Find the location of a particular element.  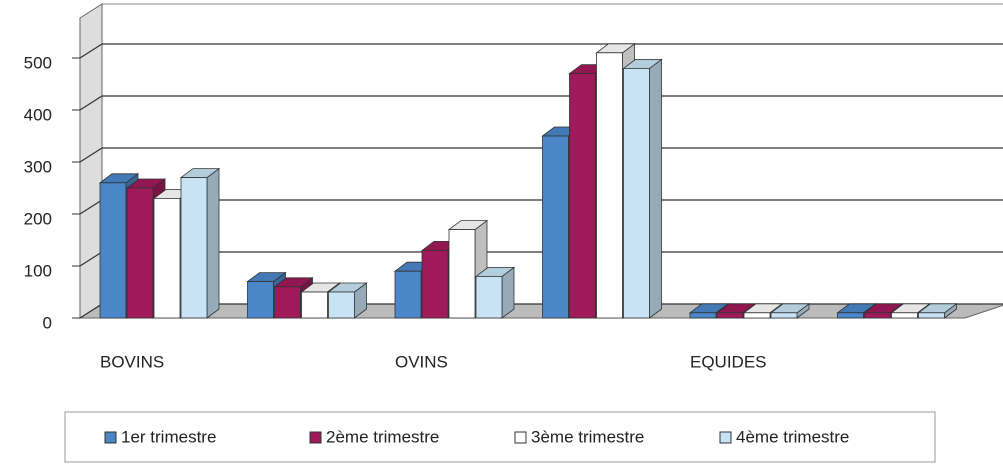

x-tick-label: EQUIDES is located at coordinates (728, 361).